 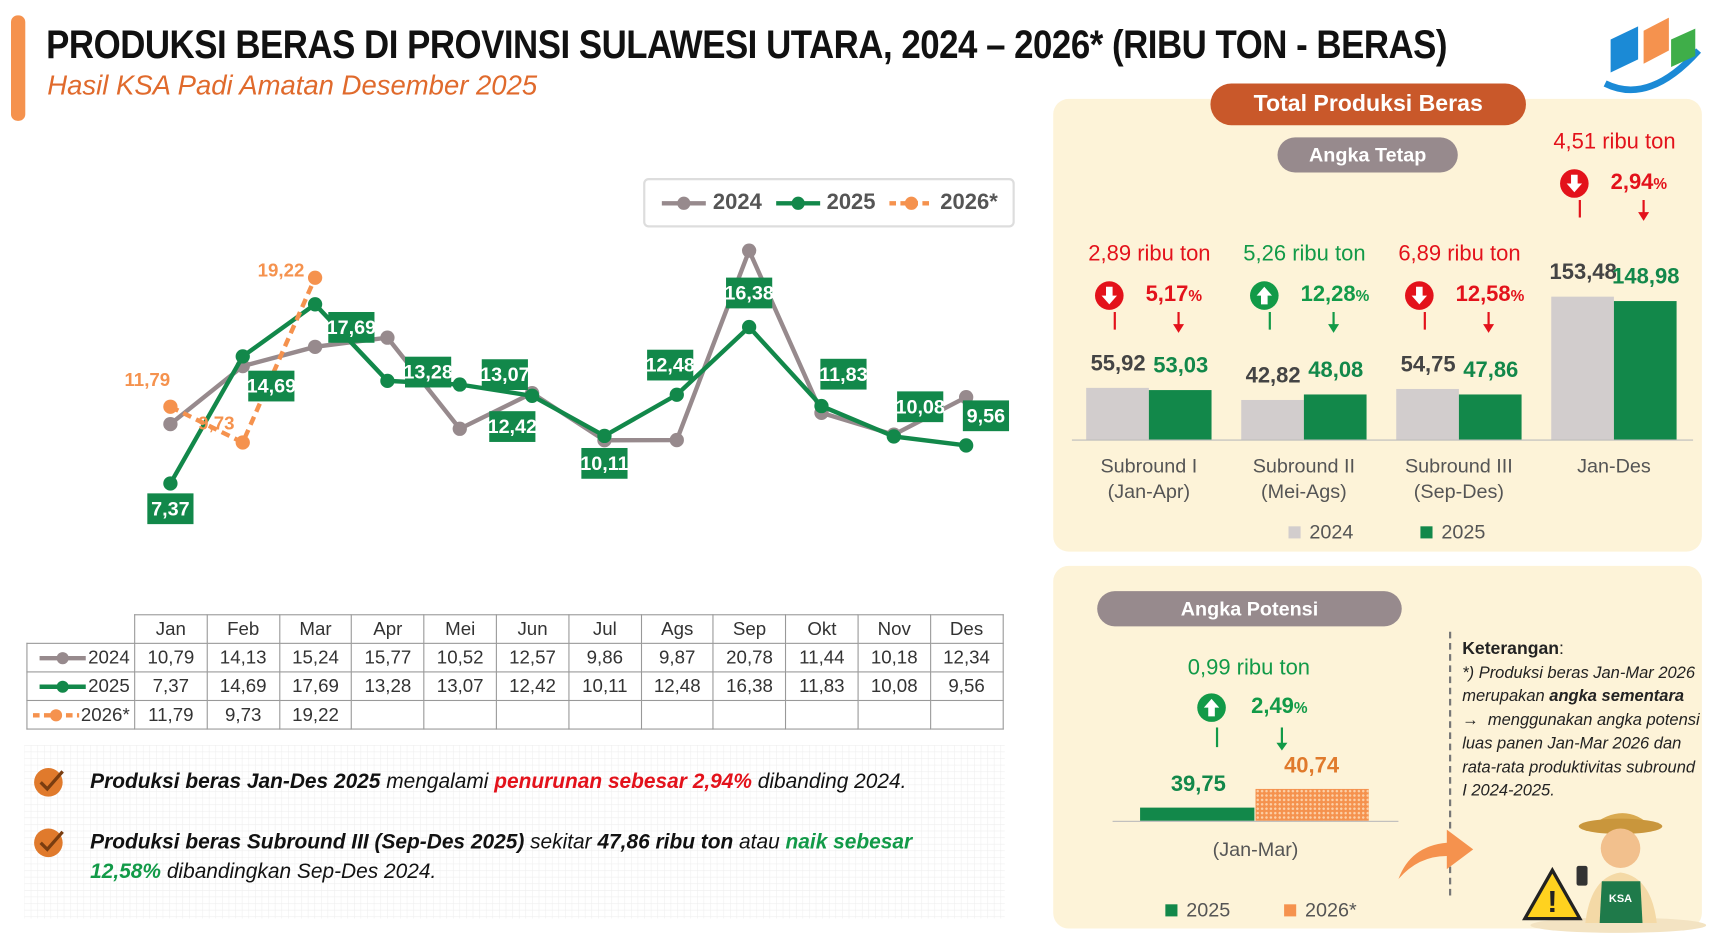 What do you see at coordinates (825, 202) in the screenshot?
I see `legend-2025: 2025` at bounding box center [825, 202].